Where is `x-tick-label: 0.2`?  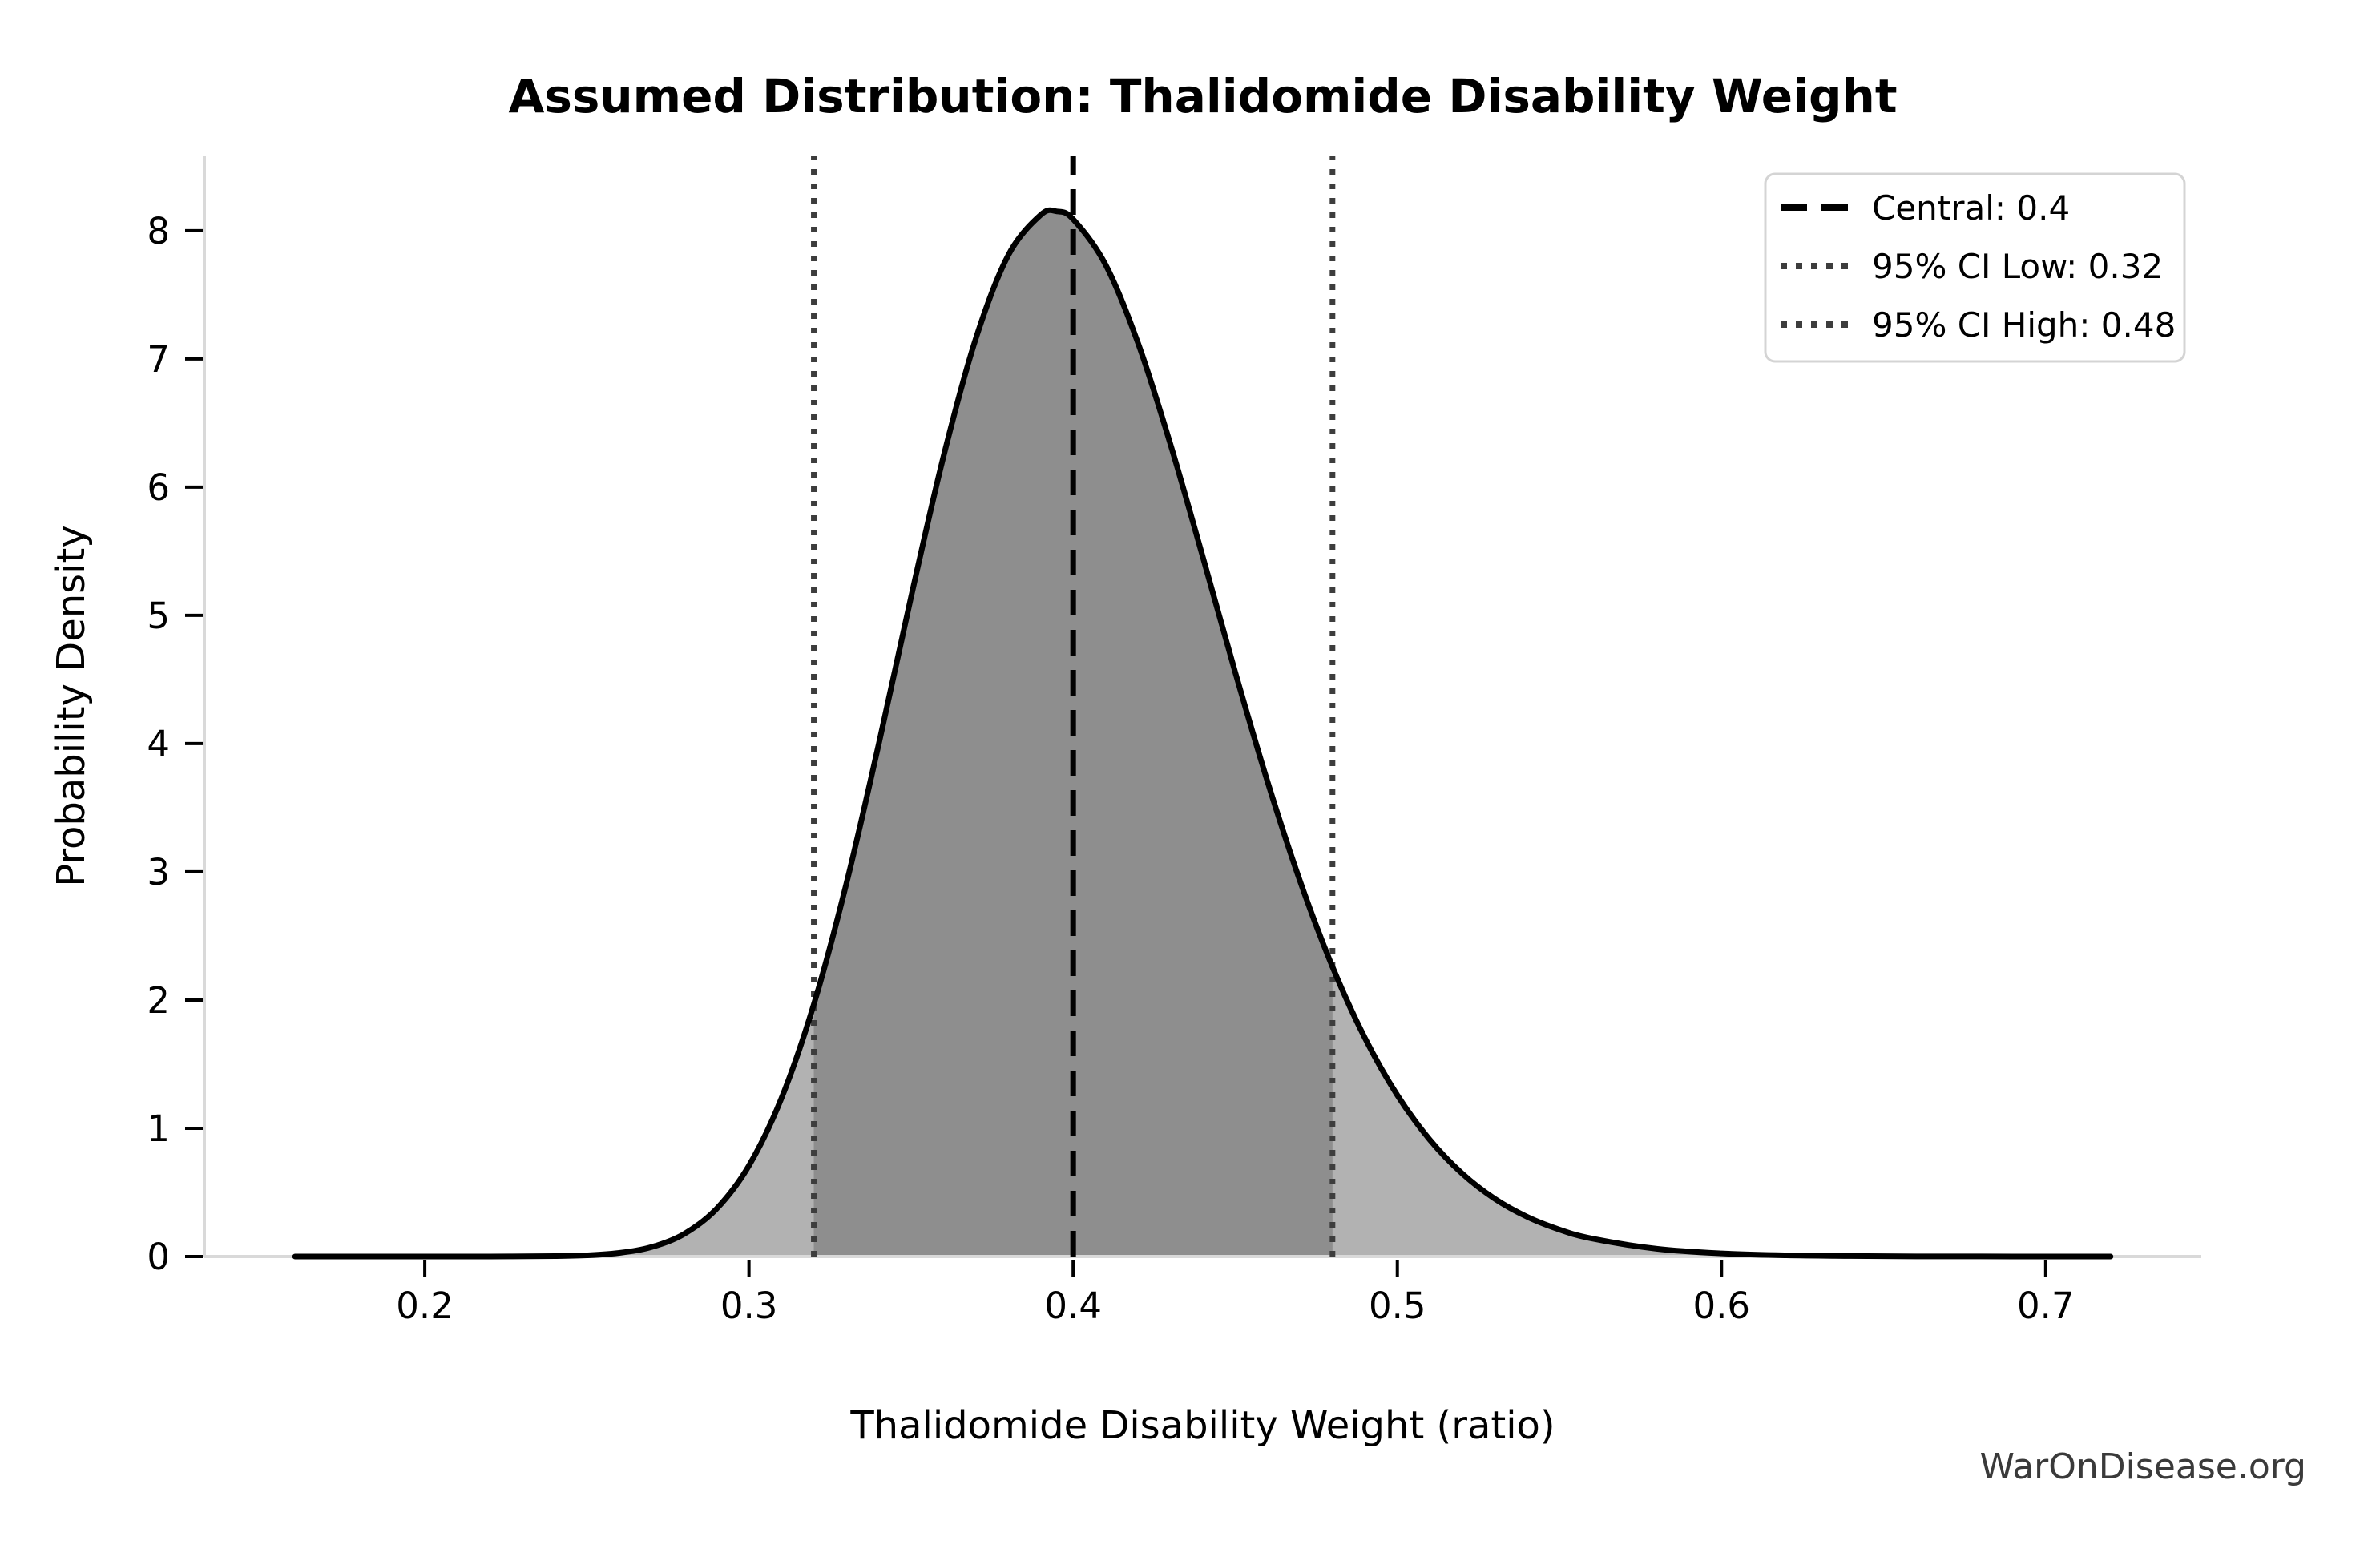
x-tick-label: 0.2 is located at coordinates (425, 1306).